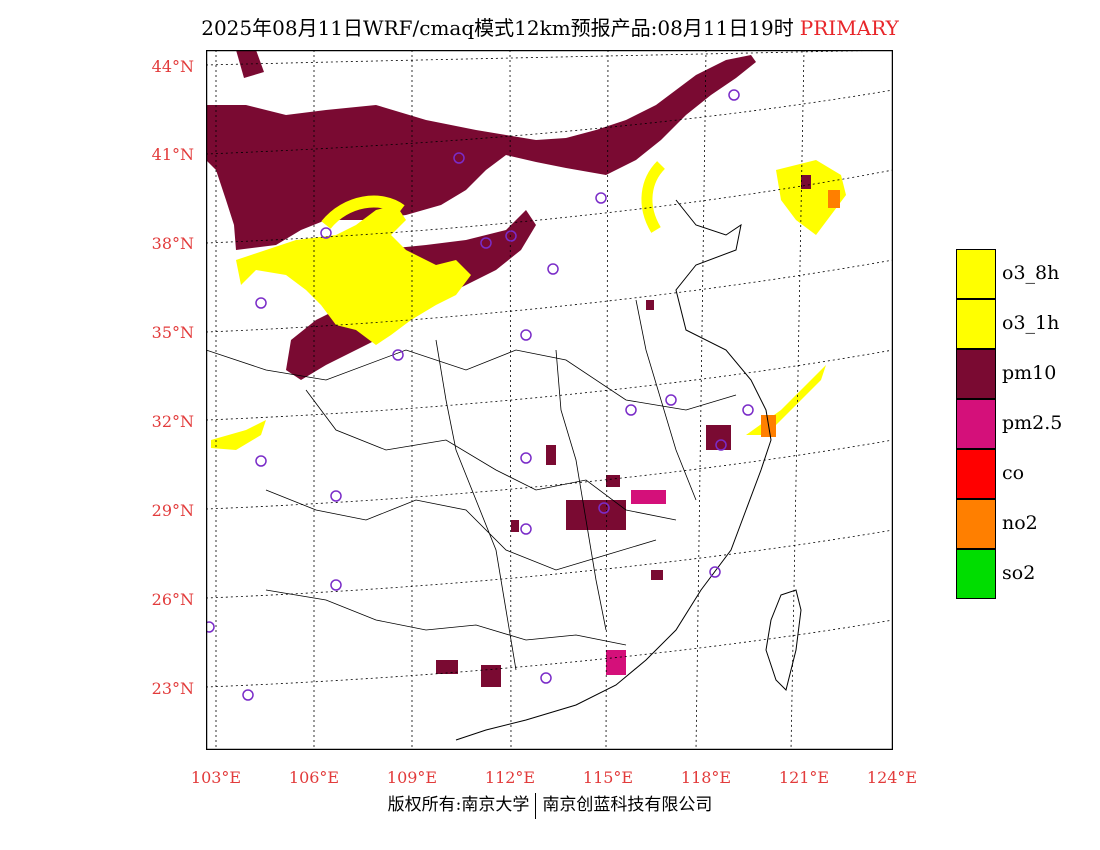 The image size is (1100, 850). I want to click on legend-label: pm2.5, so click(1032, 423).